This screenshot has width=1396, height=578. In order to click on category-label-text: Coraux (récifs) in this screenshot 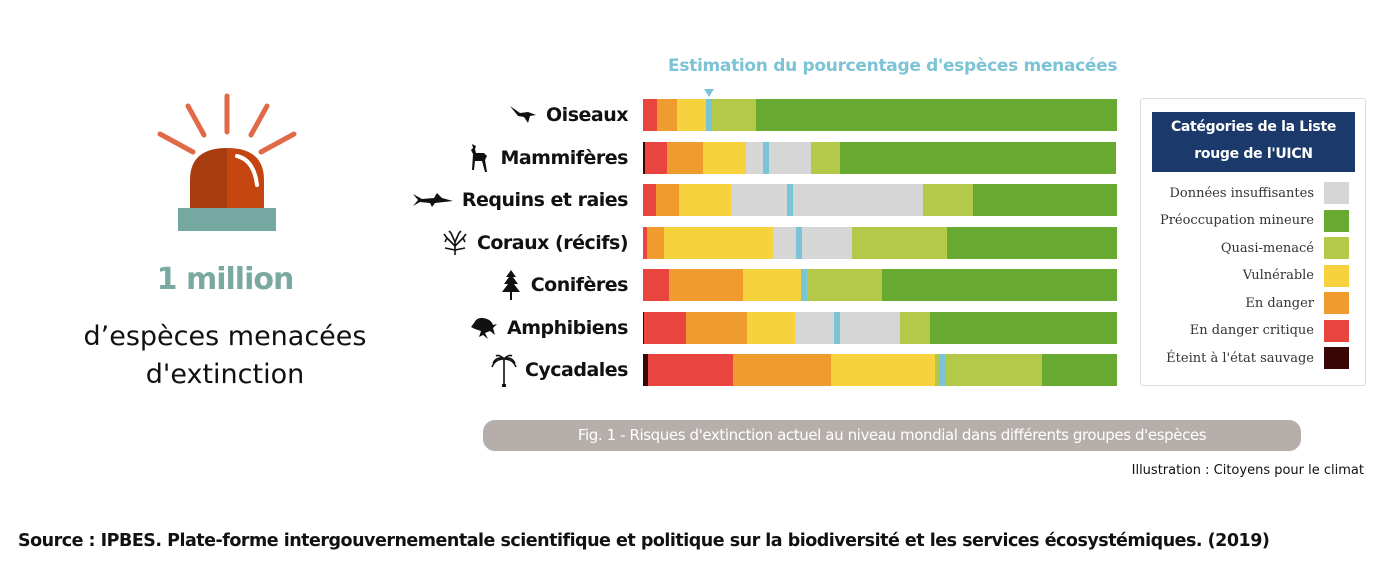, I will do `click(552, 242)`.